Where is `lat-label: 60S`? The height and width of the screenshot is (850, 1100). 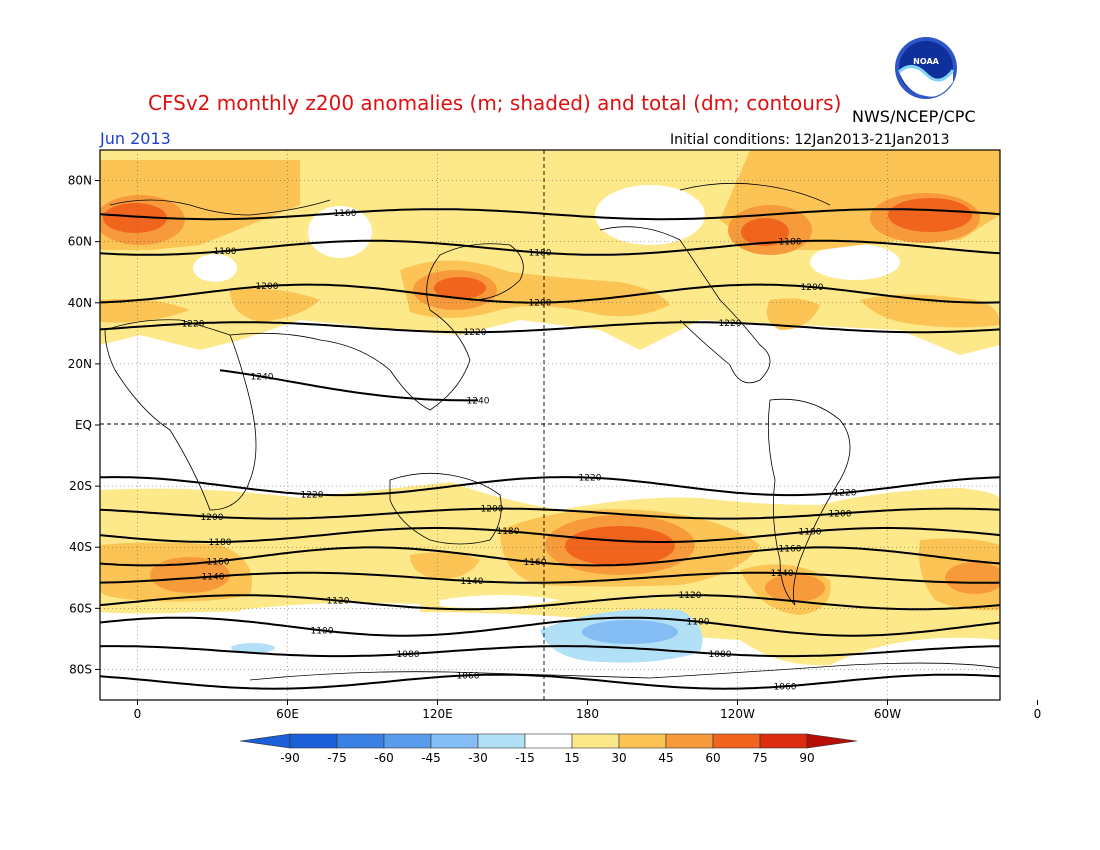 lat-label: 60S is located at coordinates (80, 608).